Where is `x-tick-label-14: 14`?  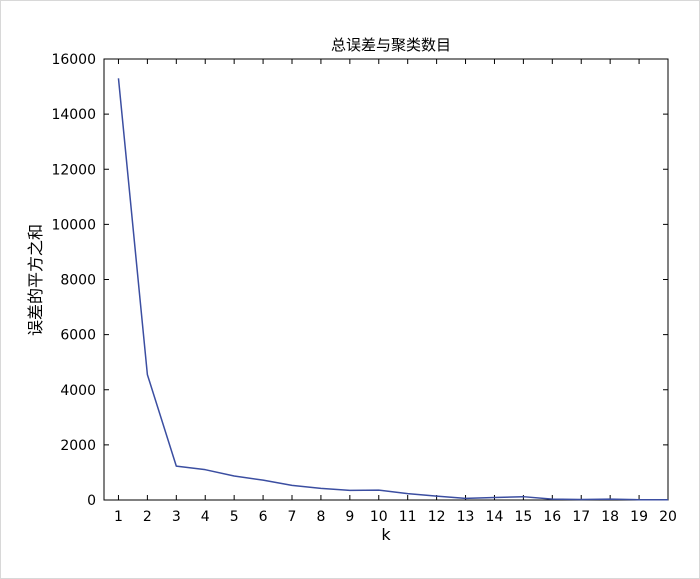 x-tick-label-14: 14 is located at coordinates (495, 517).